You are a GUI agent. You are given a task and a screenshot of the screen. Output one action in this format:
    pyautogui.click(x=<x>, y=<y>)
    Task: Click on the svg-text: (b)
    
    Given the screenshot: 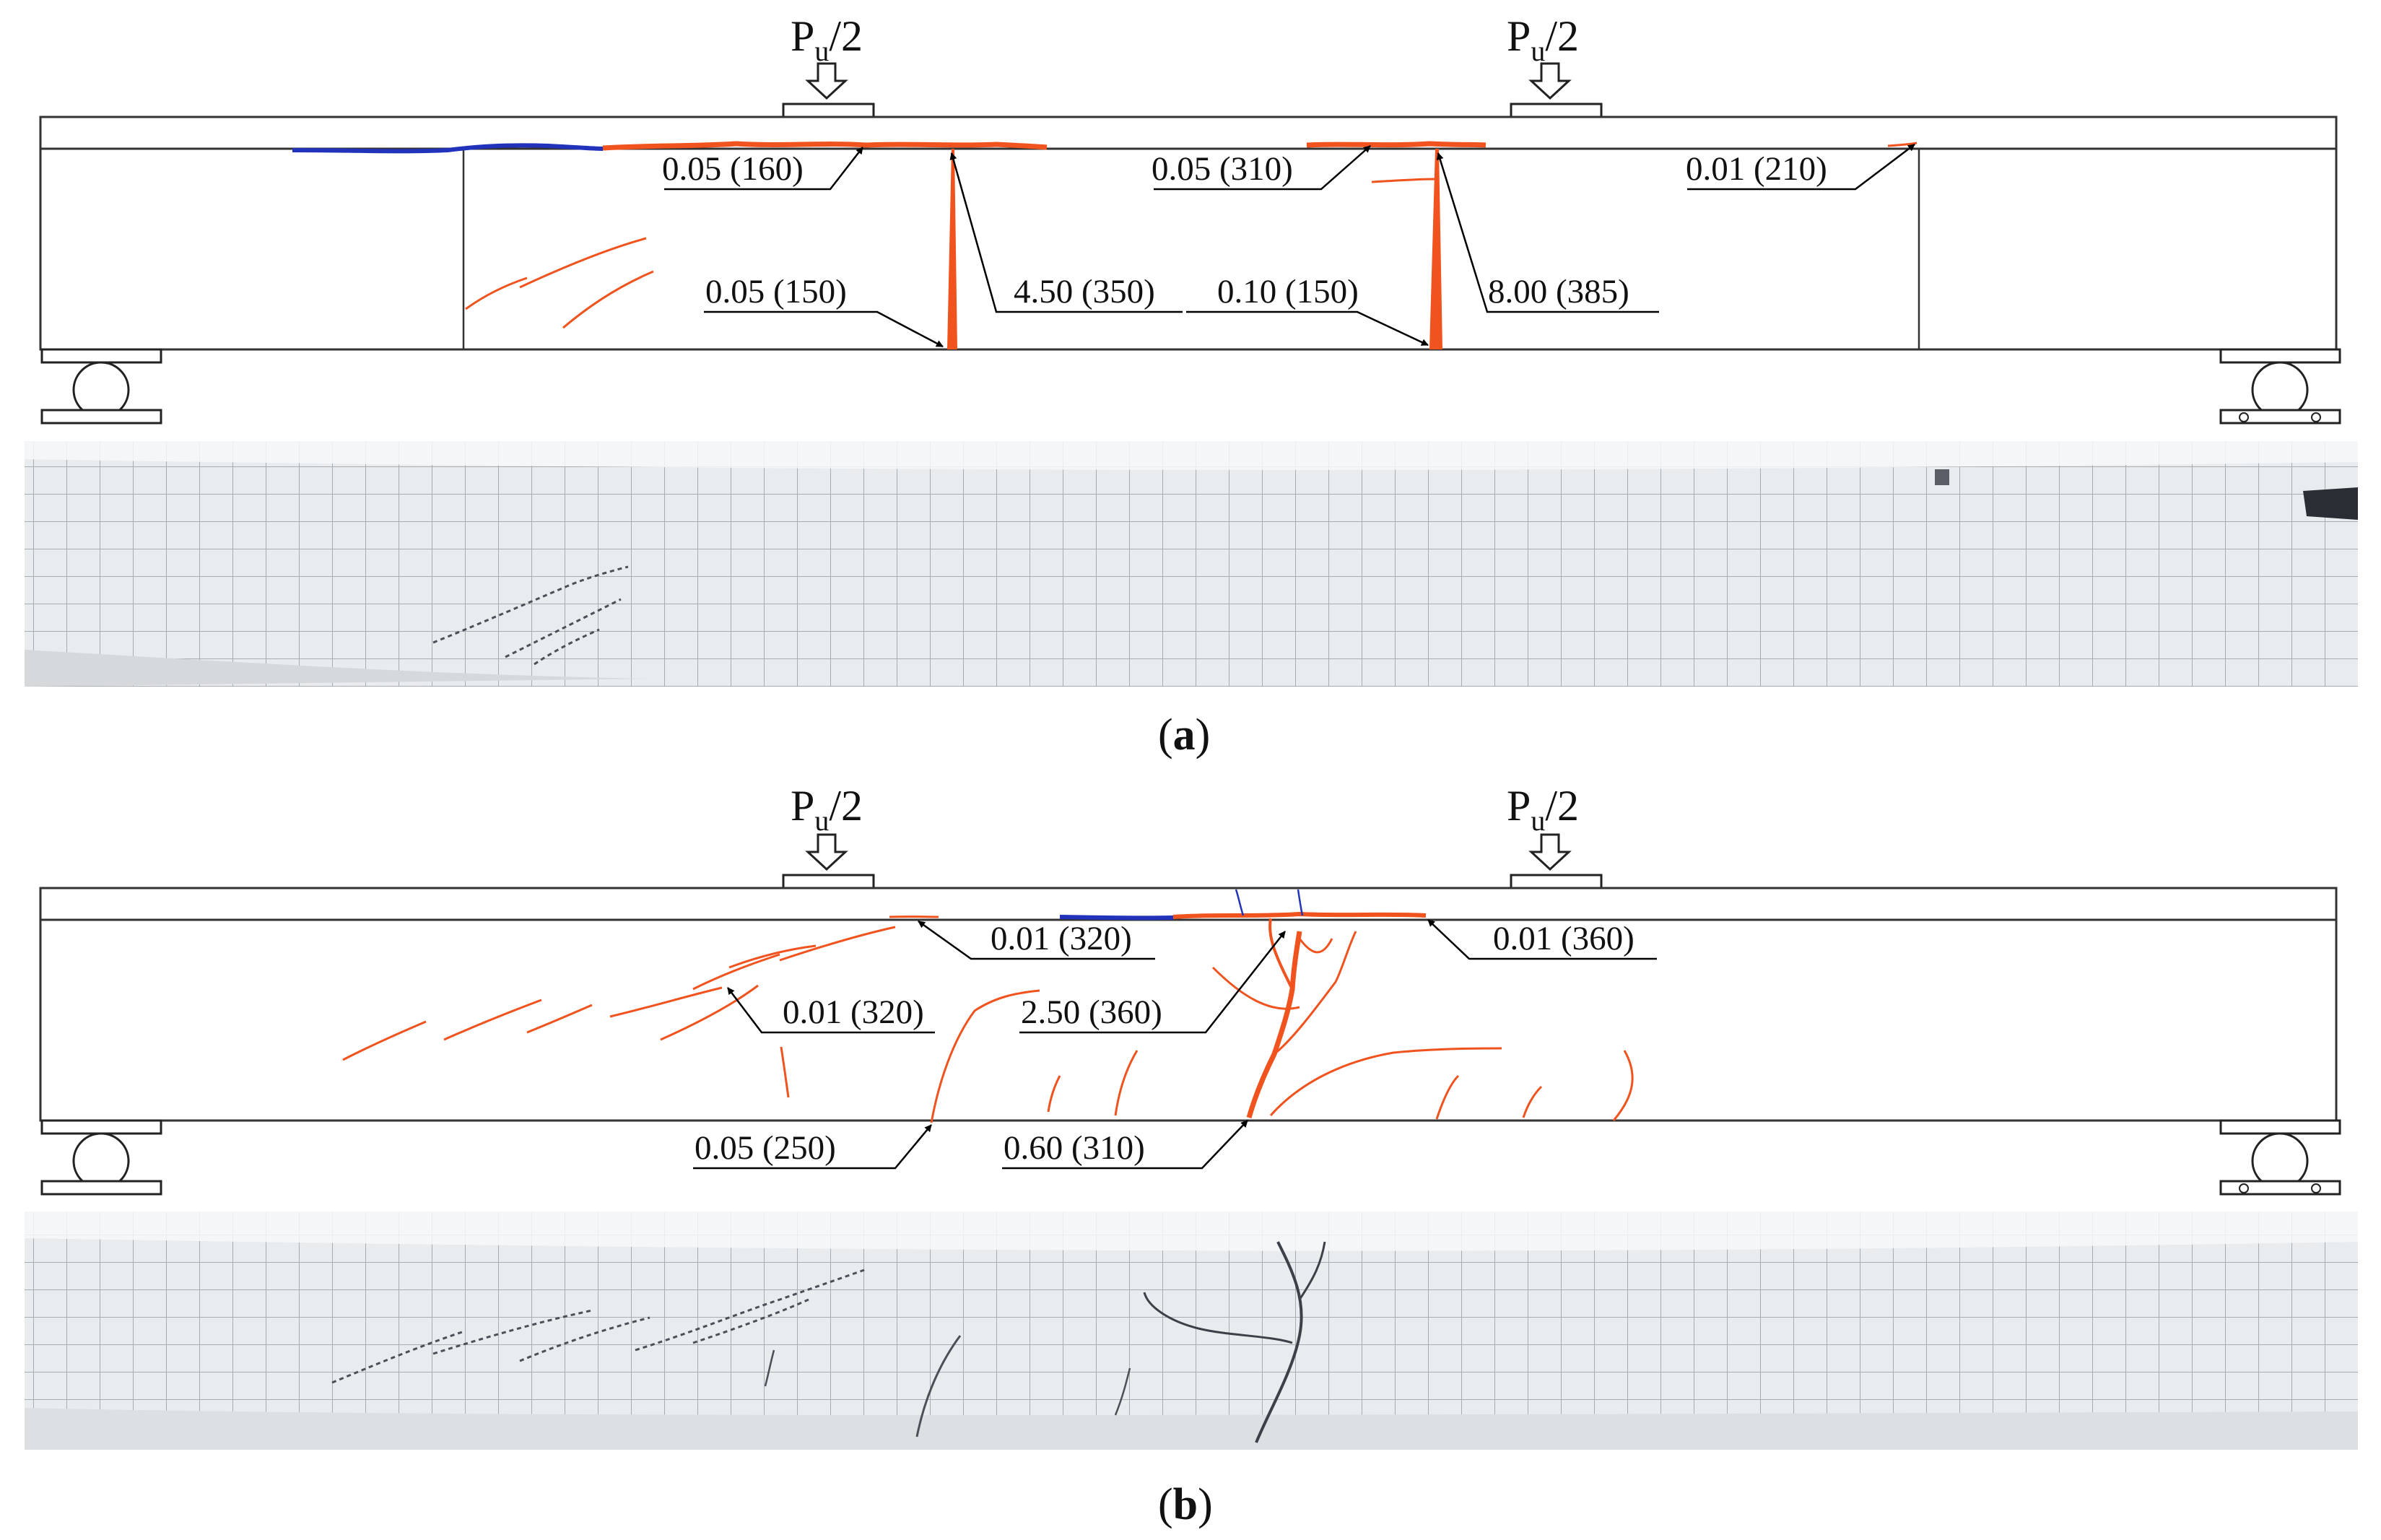 What is the action you would take?
    pyautogui.click(x=1185, y=1504)
    